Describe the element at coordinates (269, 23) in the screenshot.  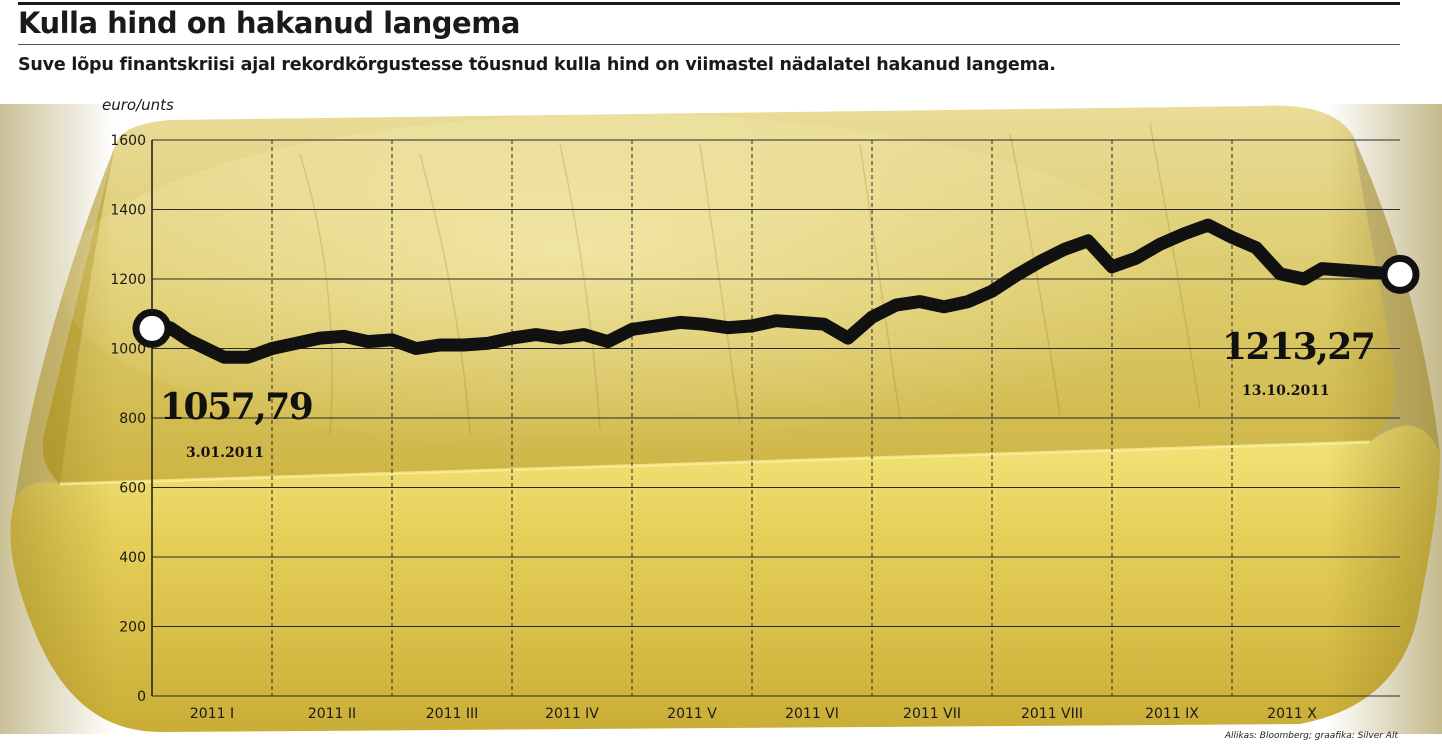
I see `chart-title: Kulla hind on hakanud langema` at that location.